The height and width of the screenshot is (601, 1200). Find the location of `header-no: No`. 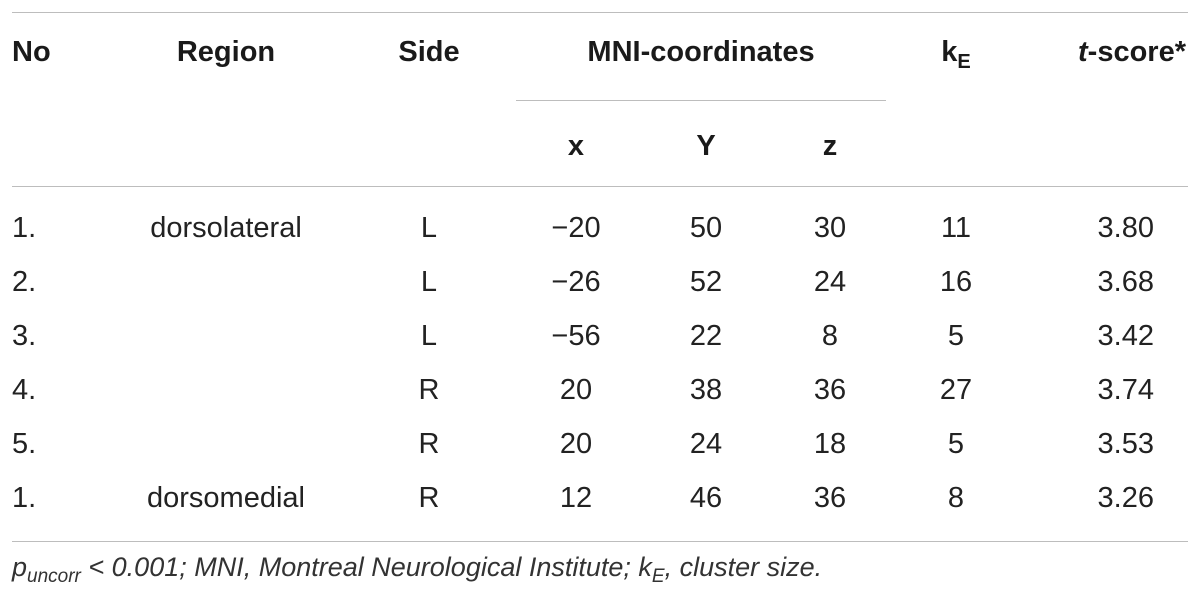

header-no: No is located at coordinates (31, 52).